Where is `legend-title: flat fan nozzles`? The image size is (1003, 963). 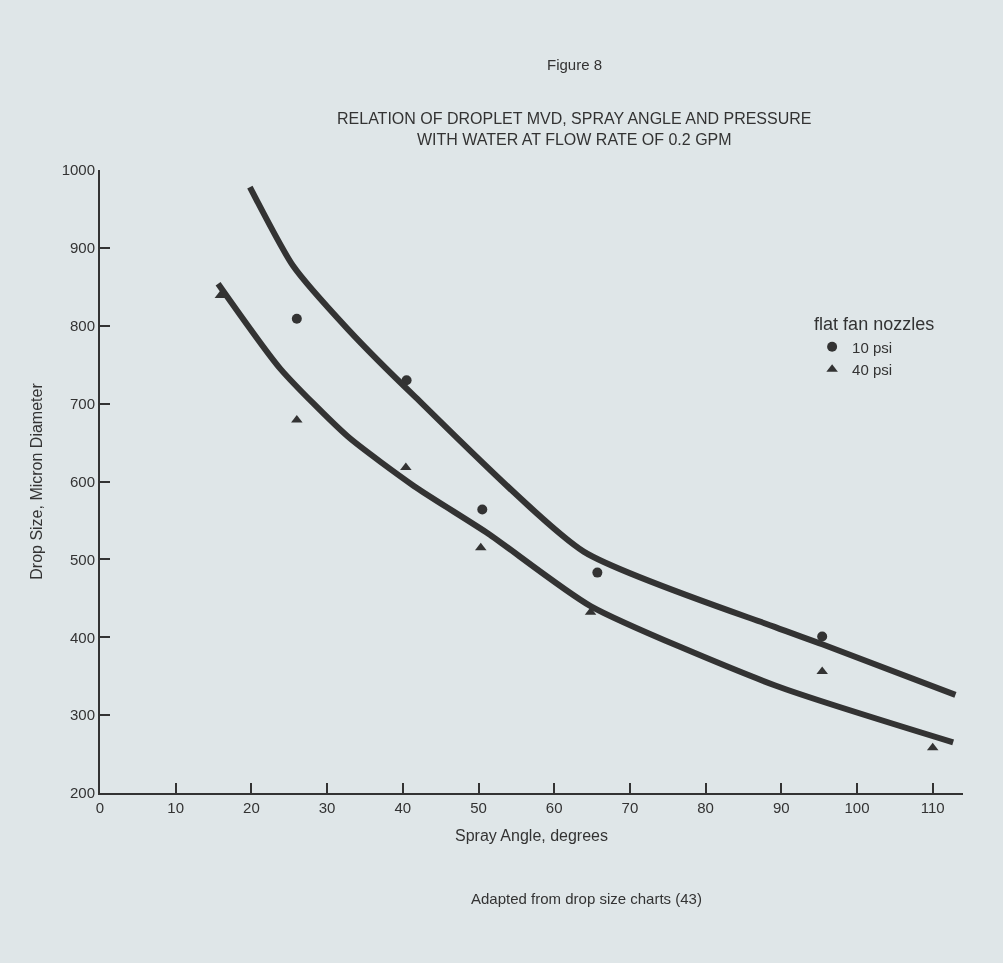 legend-title: flat fan nozzles is located at coordinates (874, 324).